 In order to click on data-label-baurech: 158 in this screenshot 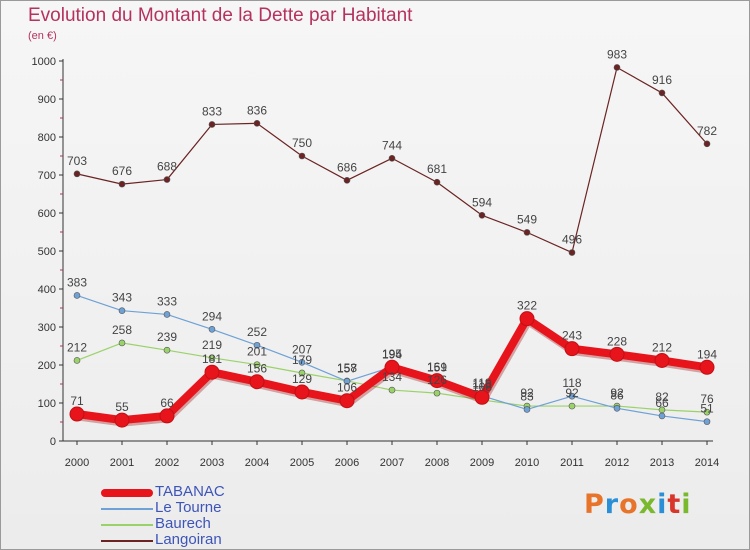, I will do `click(347, 368)`.